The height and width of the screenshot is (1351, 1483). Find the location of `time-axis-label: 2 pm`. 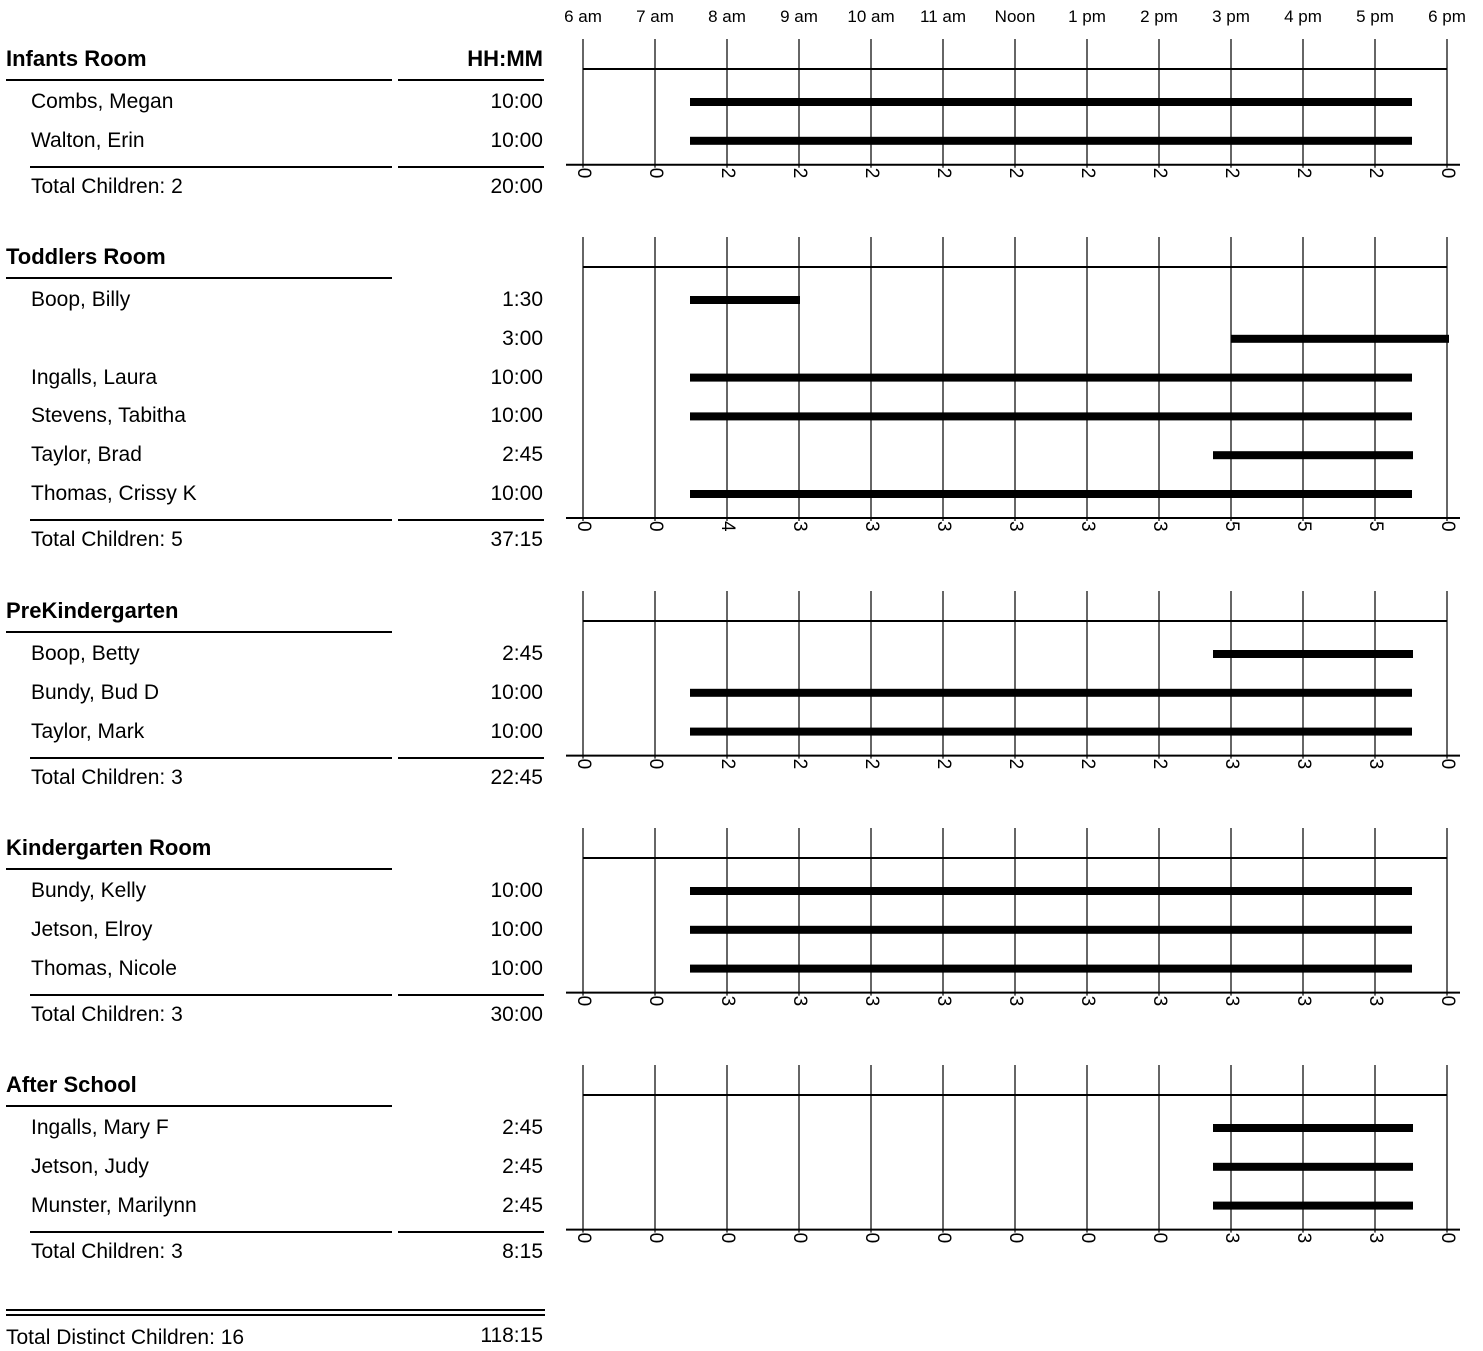

time-axis-label: 2 pm is located at coordinates (1159, 16).